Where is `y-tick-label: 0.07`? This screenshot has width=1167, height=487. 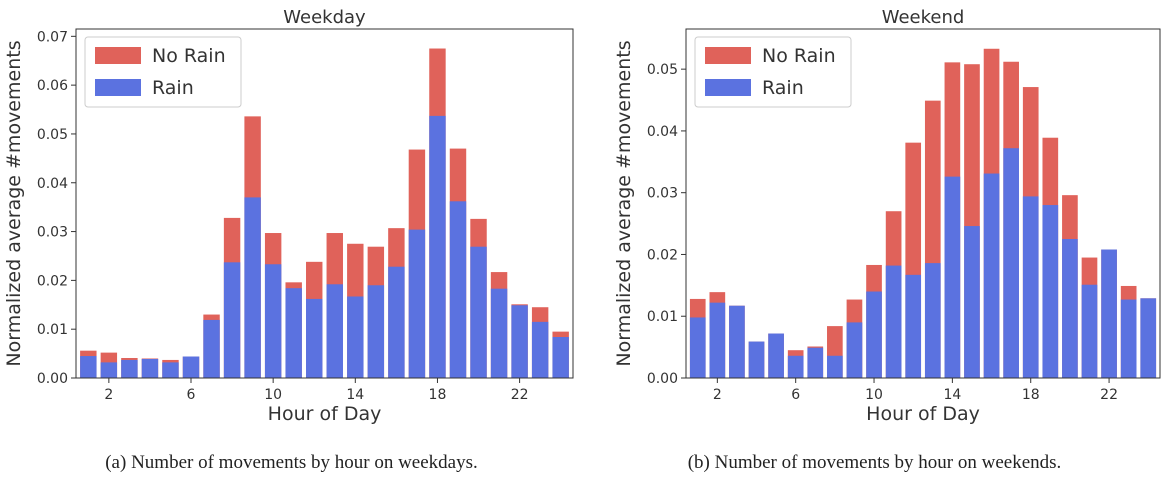
y-tick-label: 0.07 is located at coordinates (52, 37).